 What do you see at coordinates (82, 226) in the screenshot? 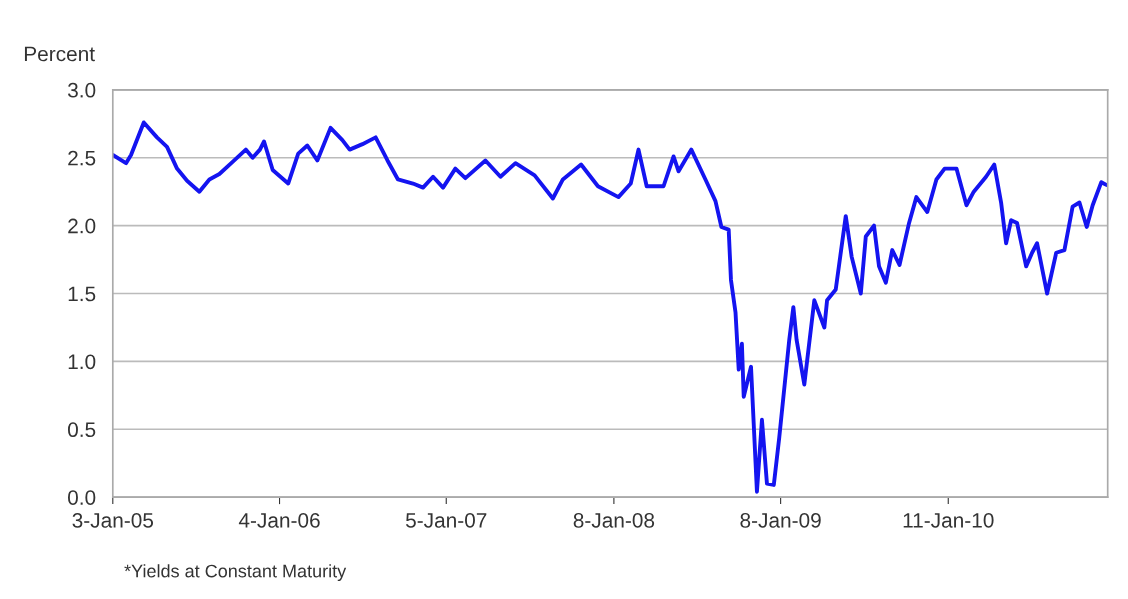
I see `y-tick-label: 2.0` at bounding box center [82, 226].